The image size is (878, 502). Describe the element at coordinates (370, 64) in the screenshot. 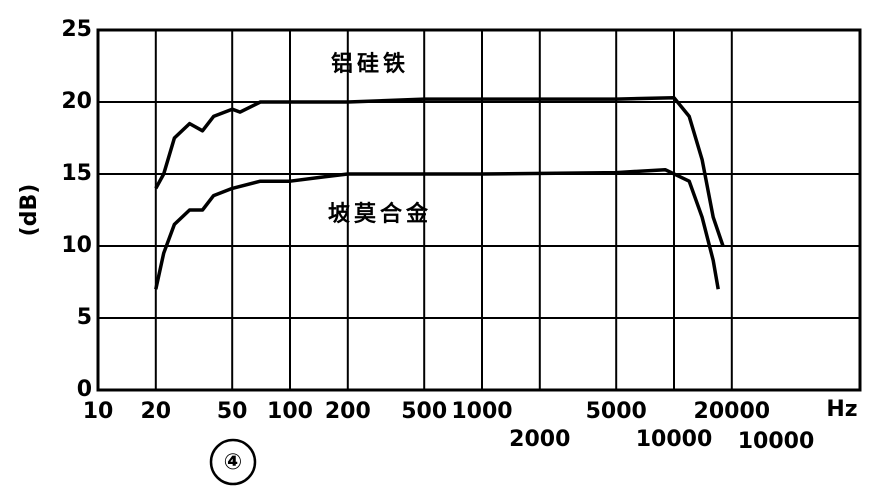

I see `series-label: 铝硅铁` at that location.